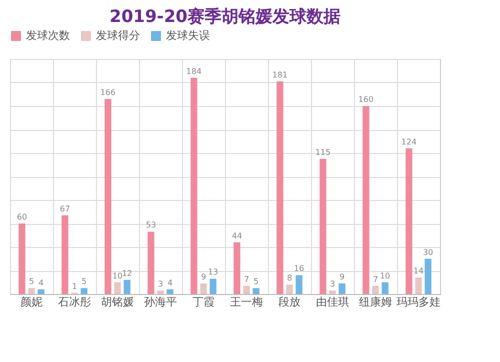  Describe the element at coordinates (127, 273) in the screenshot. I see `data-label: 12` at that location.